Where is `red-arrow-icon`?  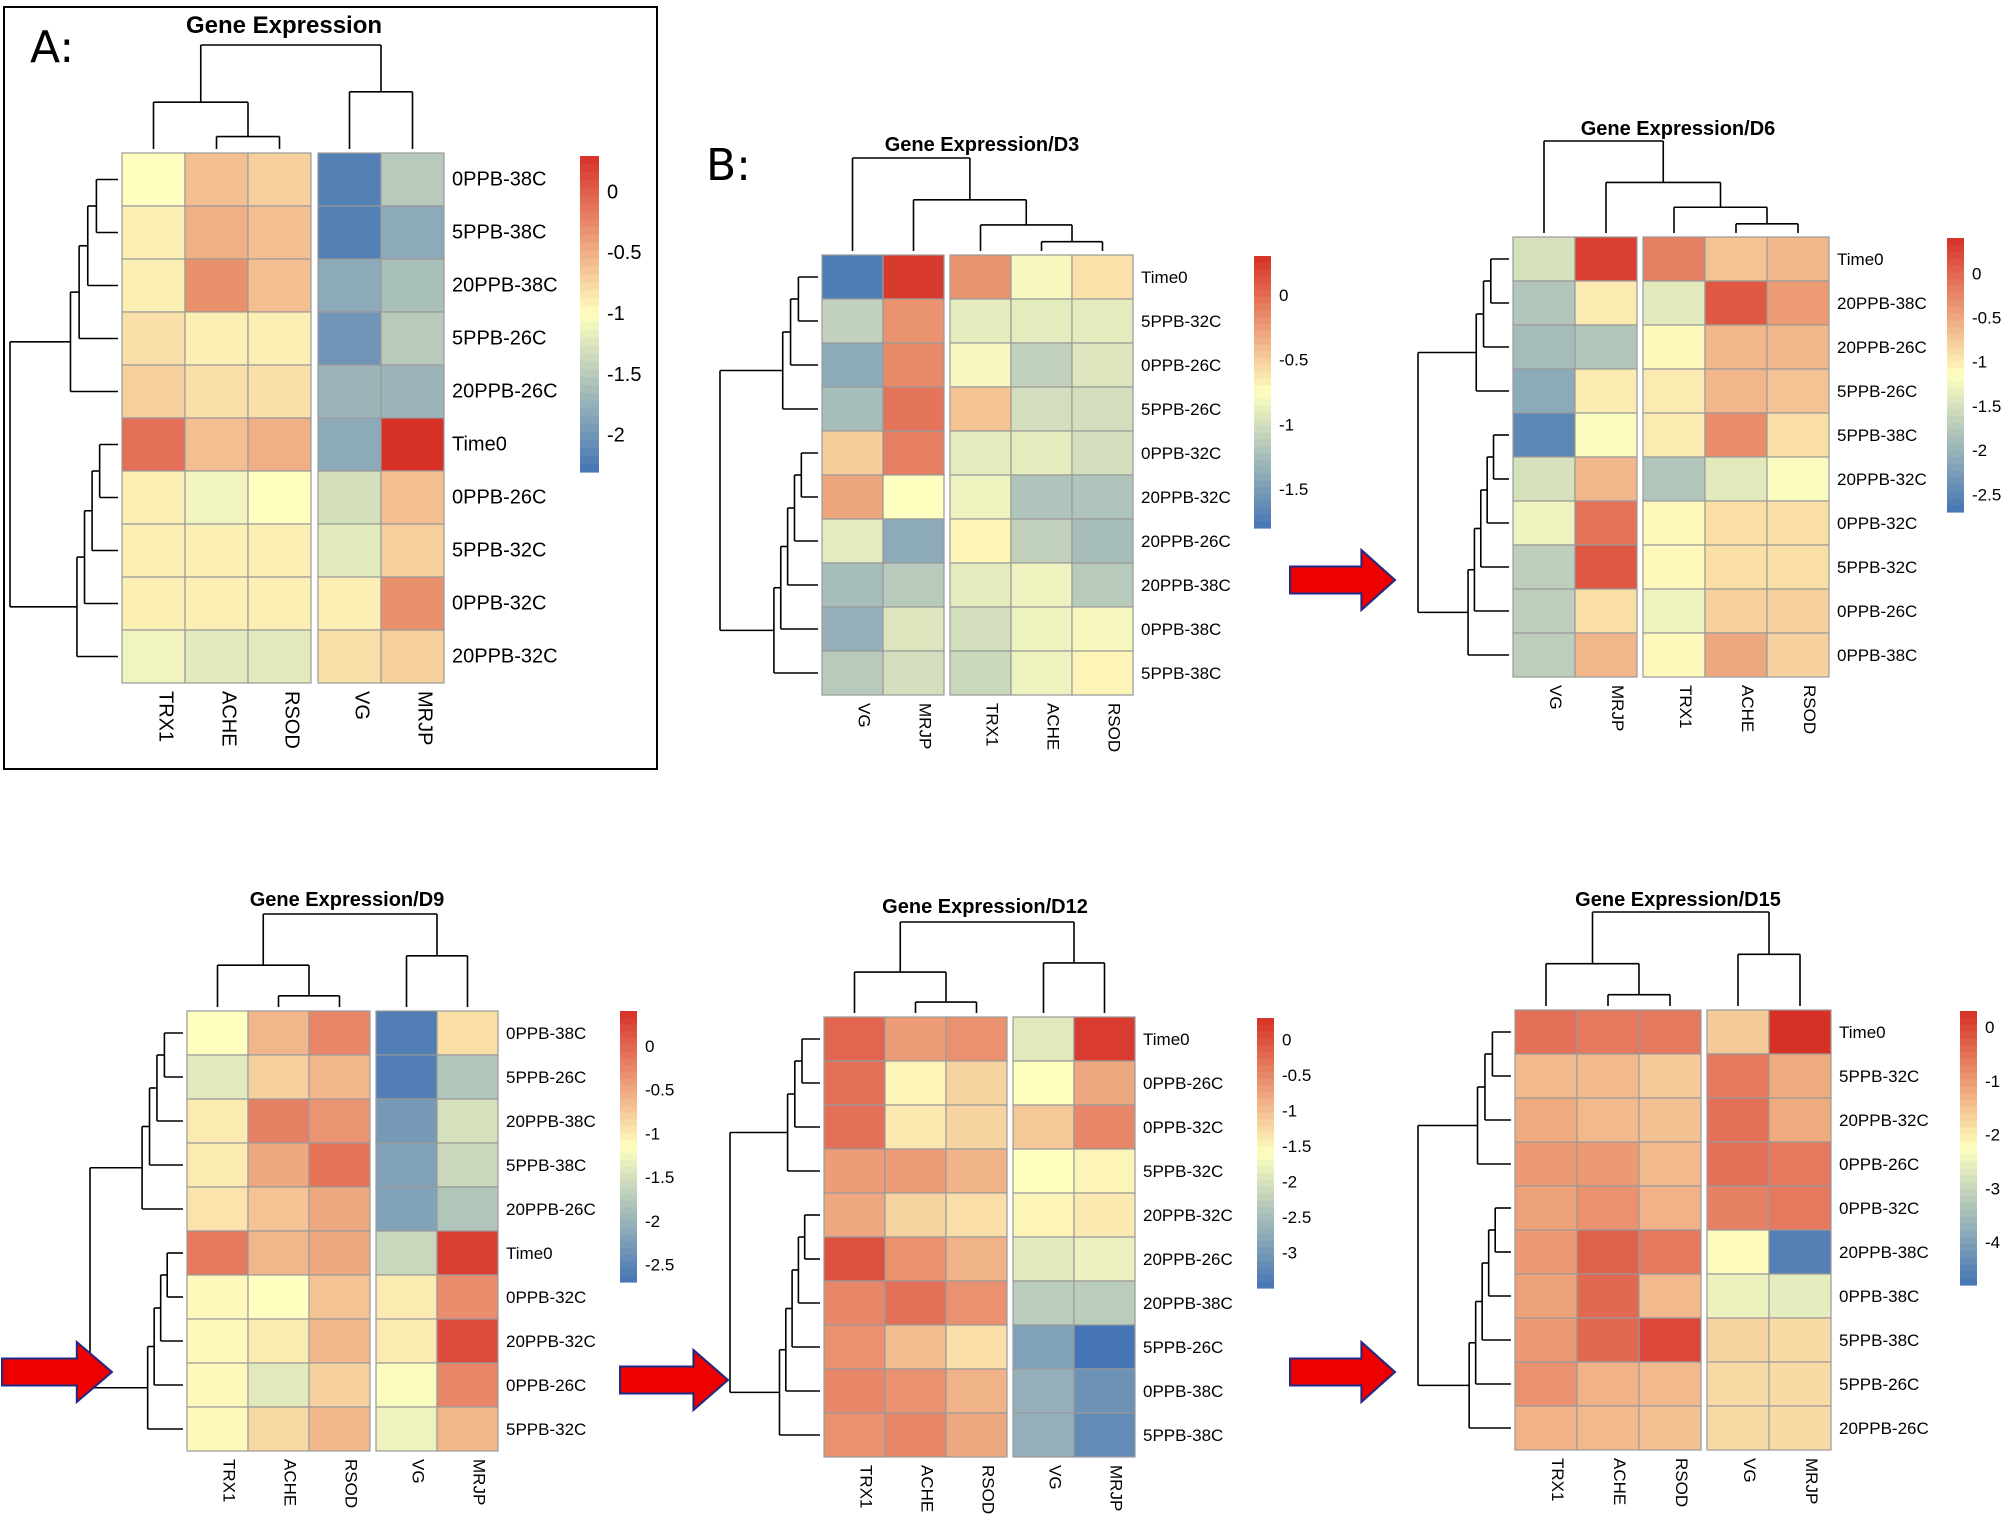
red-arrow-icon is located at coordinates (1343, 580).